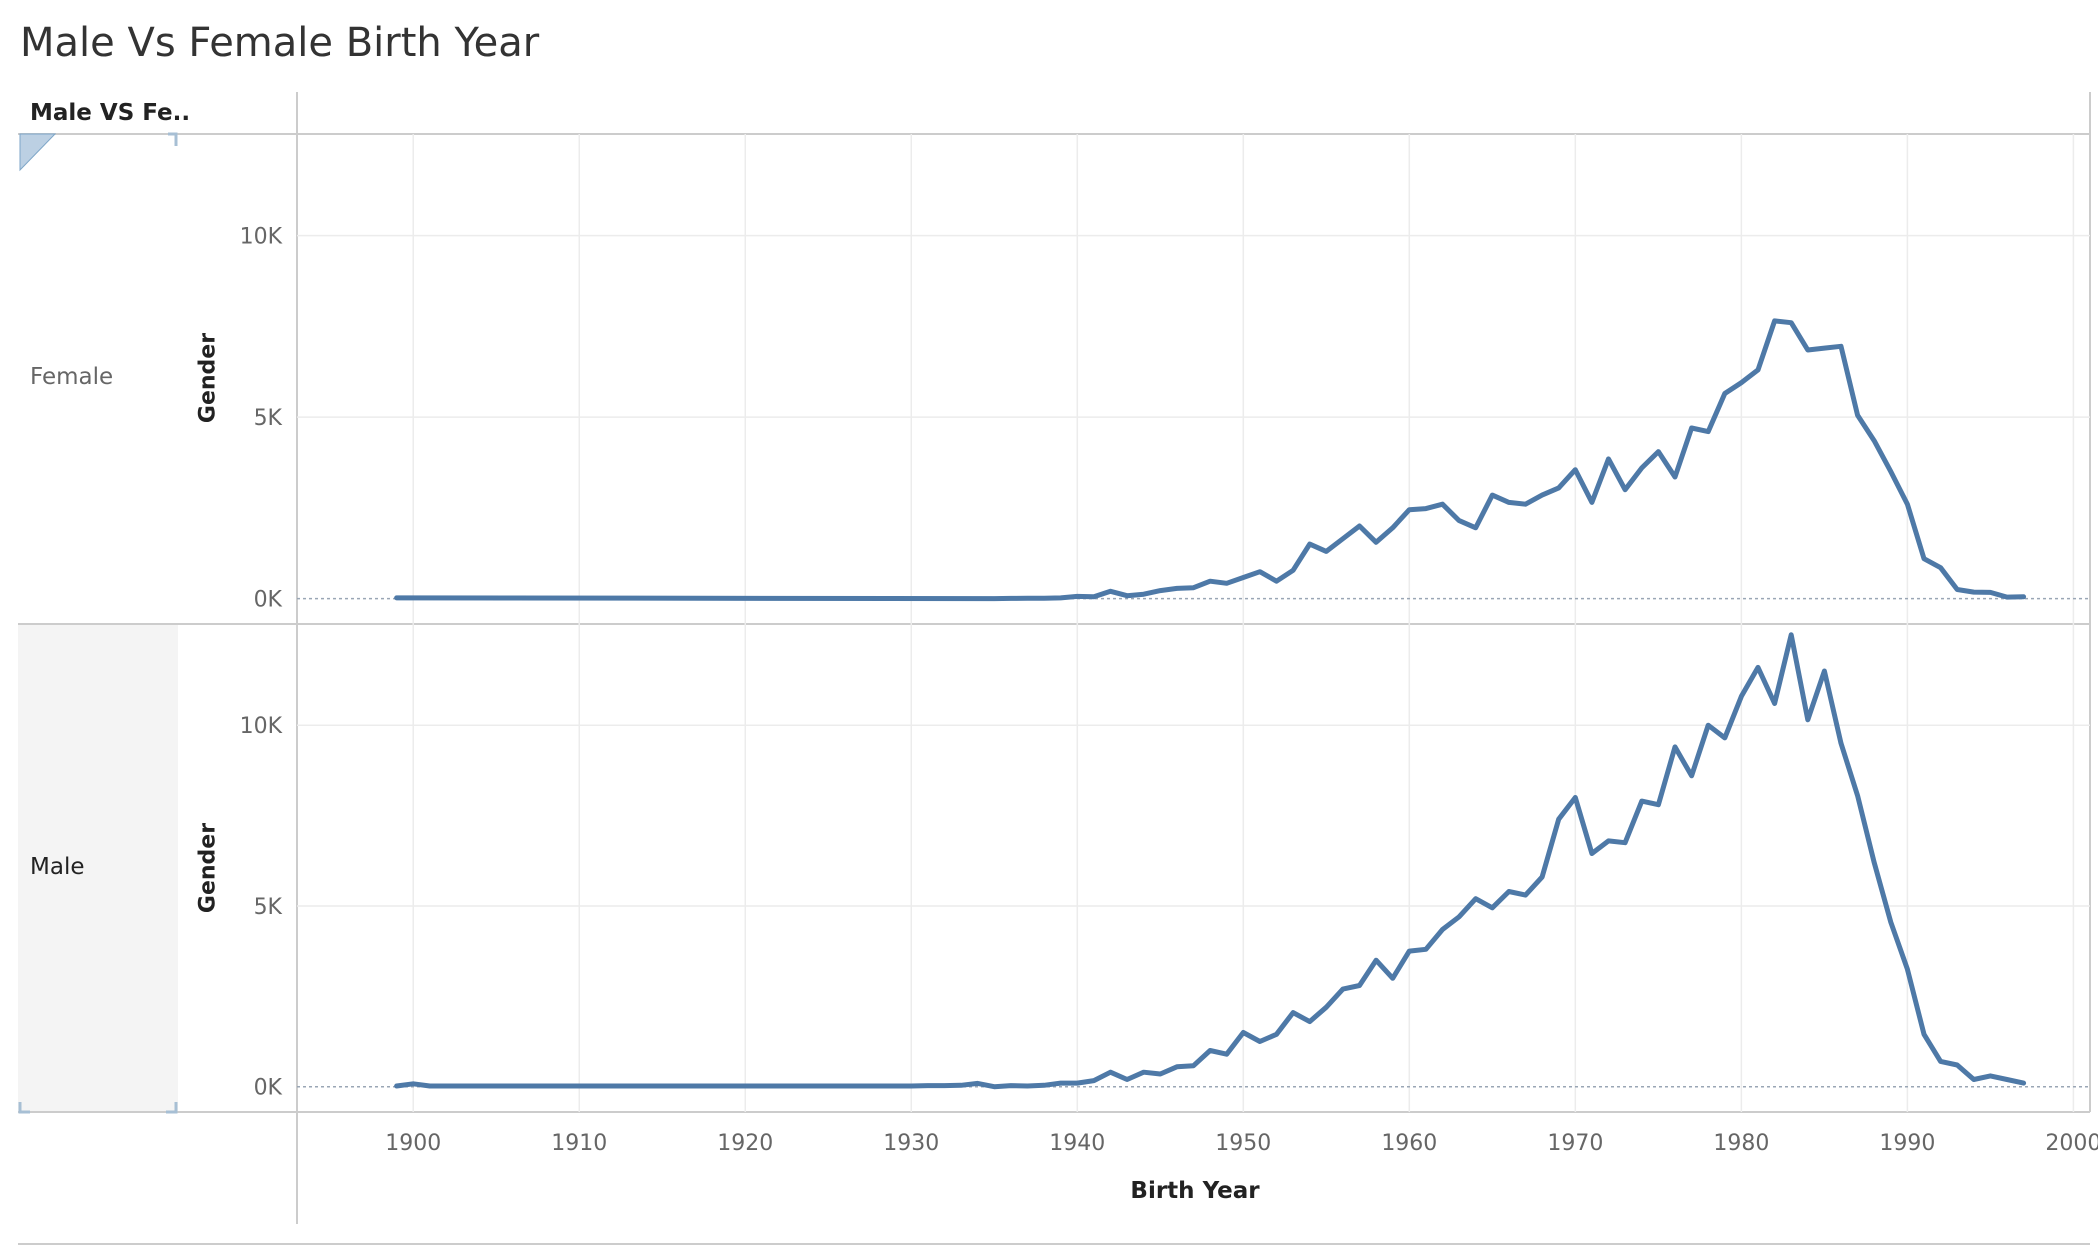 The width and height of the screenshot is (2098, 1248). Describe the element at coordinates (1243, 1143) in the screenshot. I see `x-tick-label: 1950` at that location.